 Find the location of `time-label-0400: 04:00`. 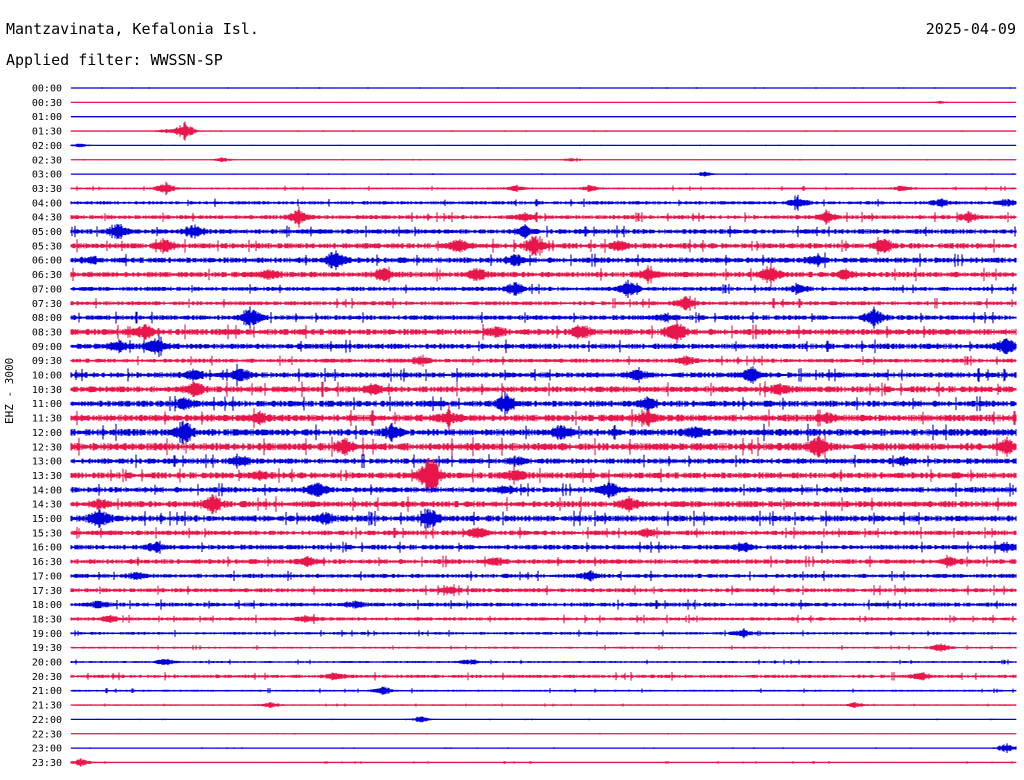

time-label-0400: 04:00 is located at coordinates (47, 203).